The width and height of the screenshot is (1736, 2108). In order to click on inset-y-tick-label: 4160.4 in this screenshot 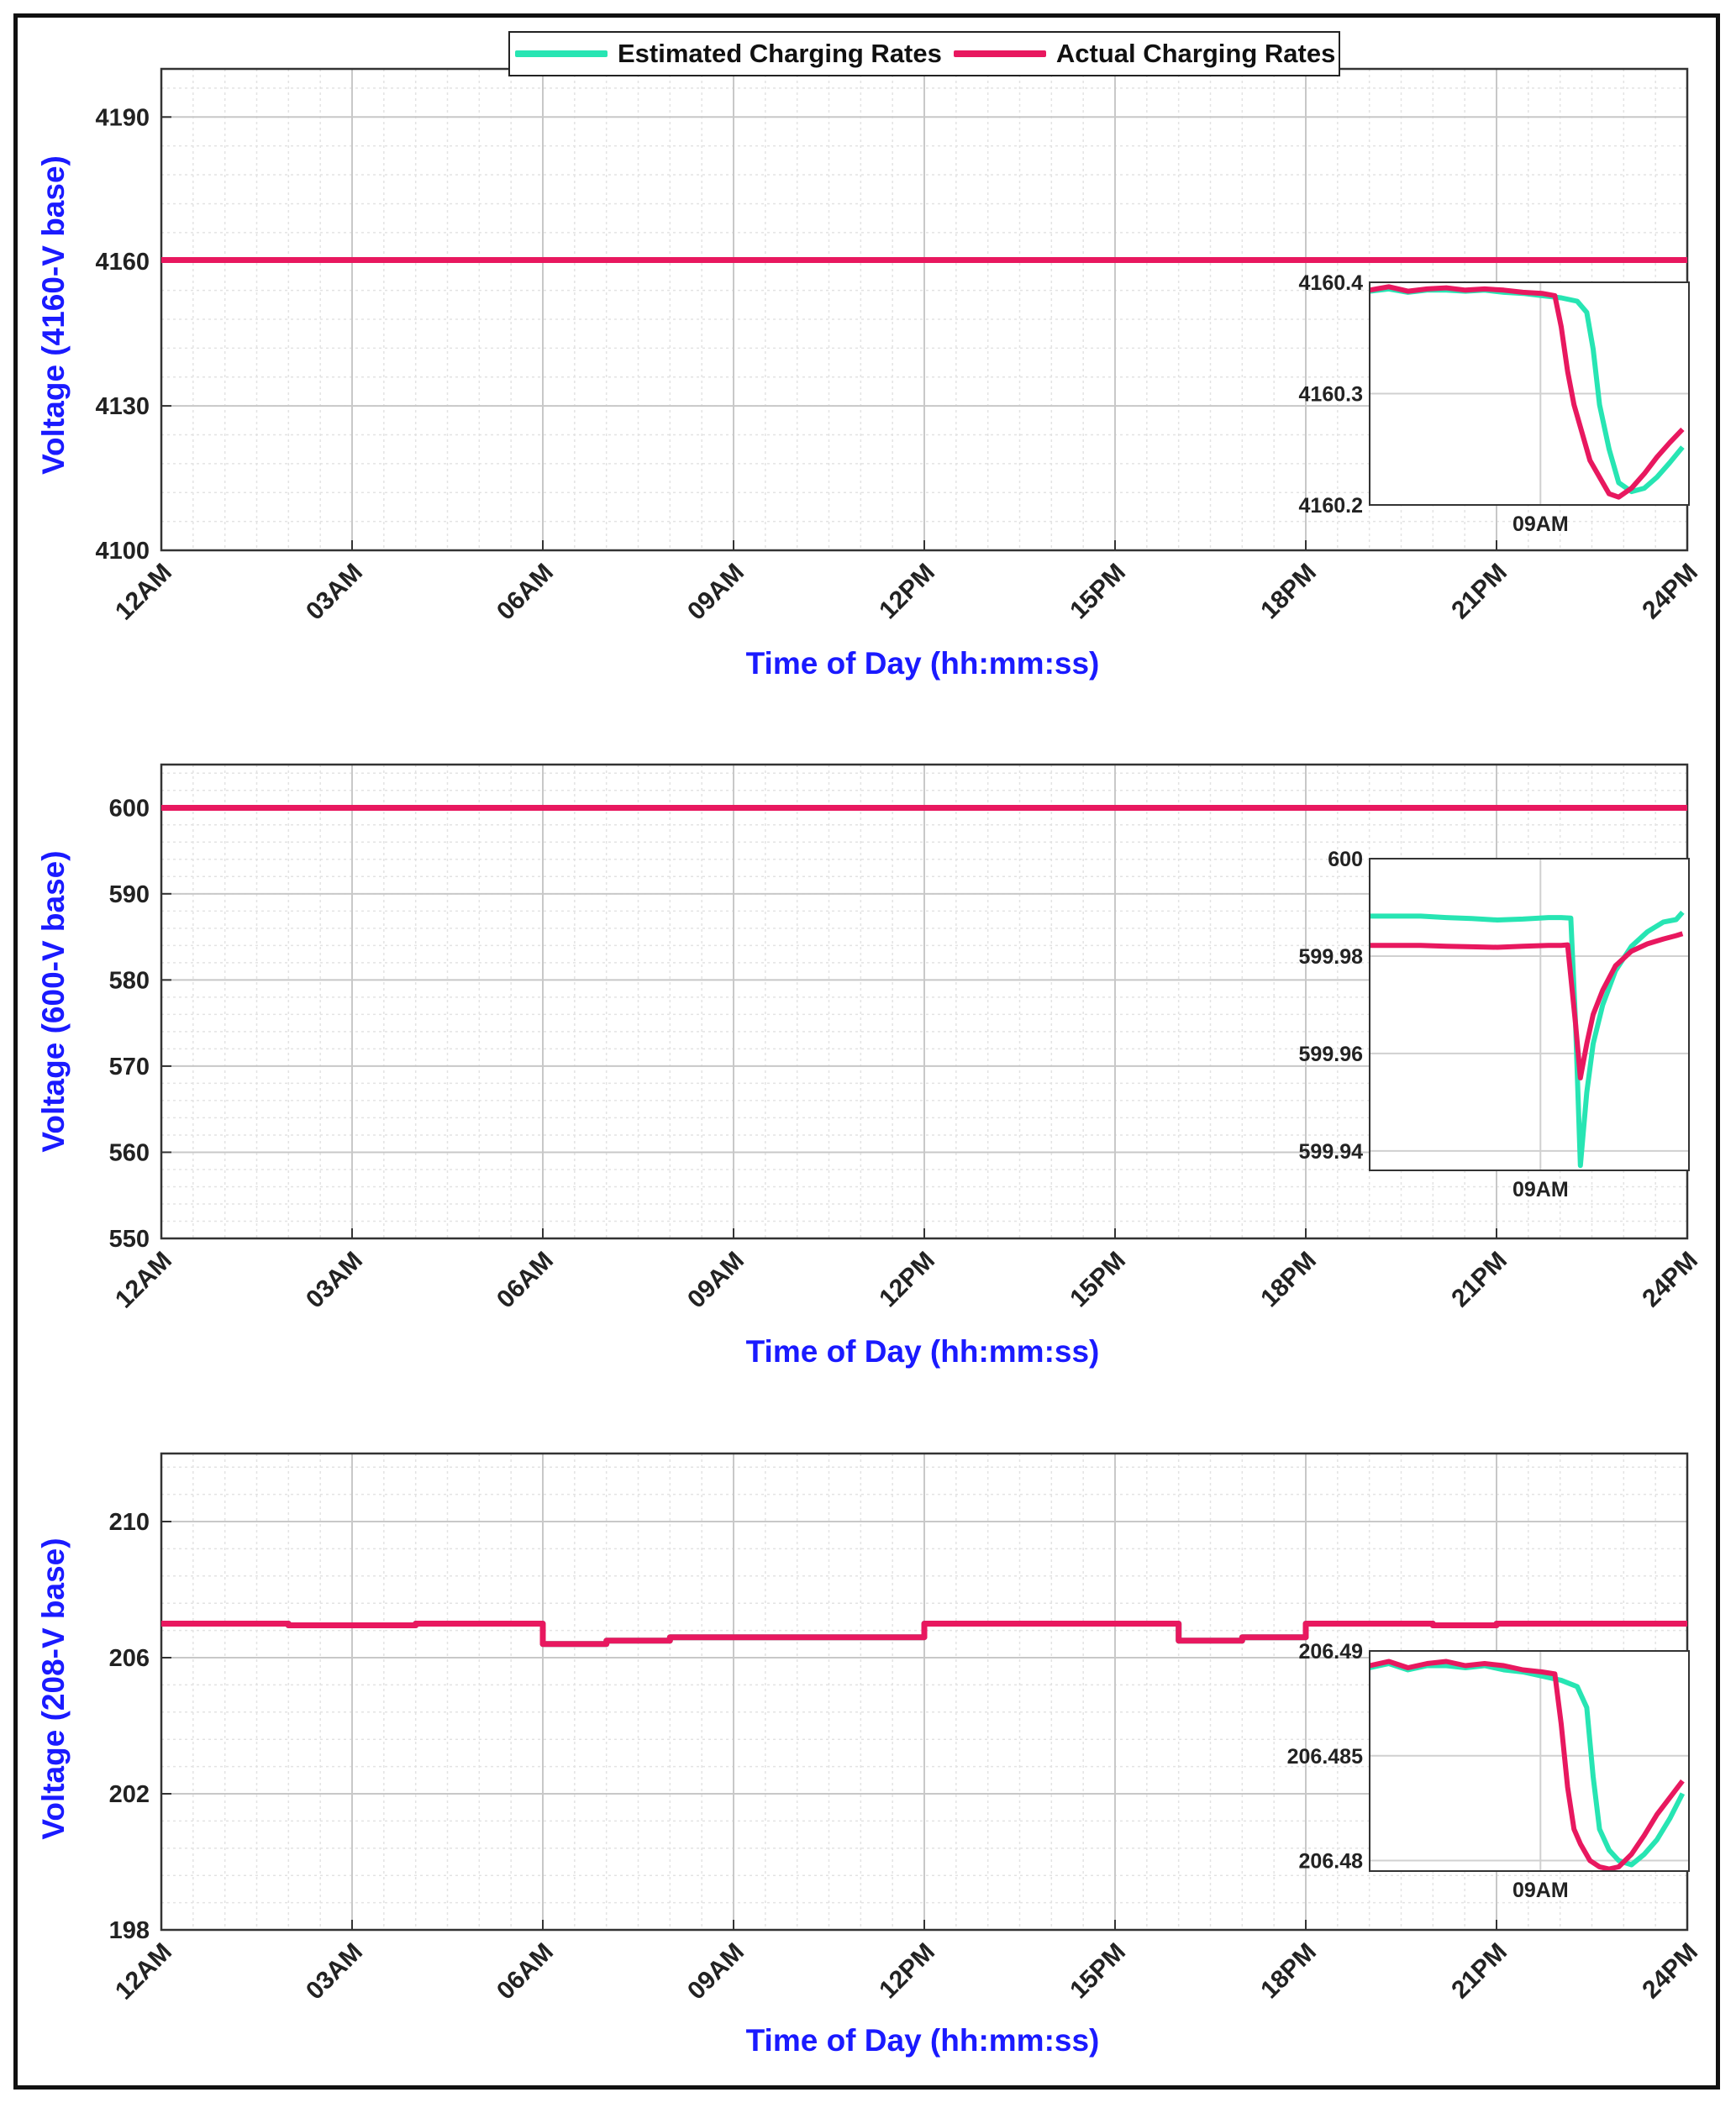, I will do `click(1331, 283)`.